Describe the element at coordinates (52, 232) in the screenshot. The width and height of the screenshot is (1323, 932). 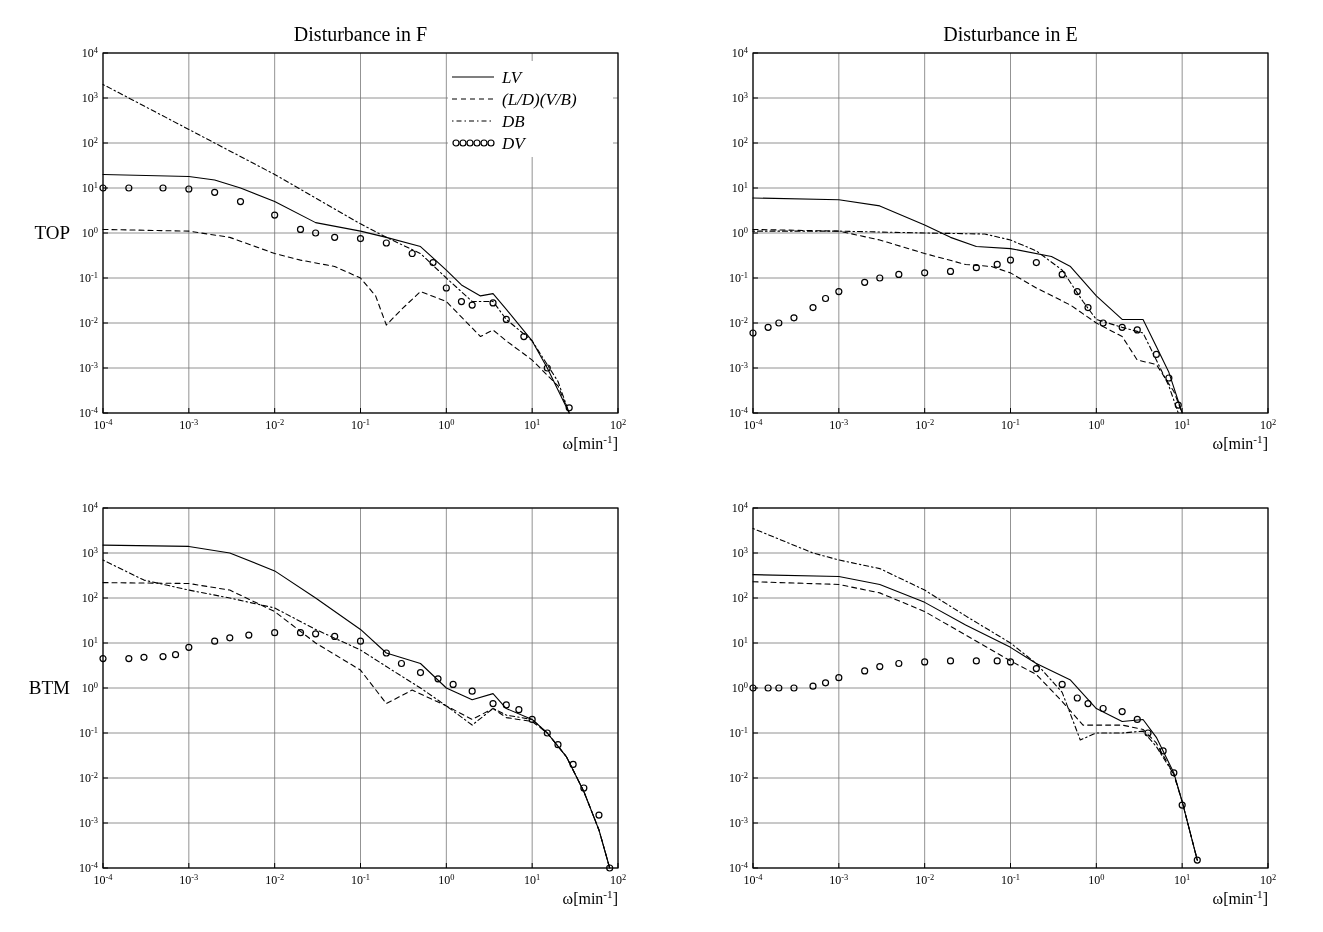
I see `y-axis-title: TOP` at that location.